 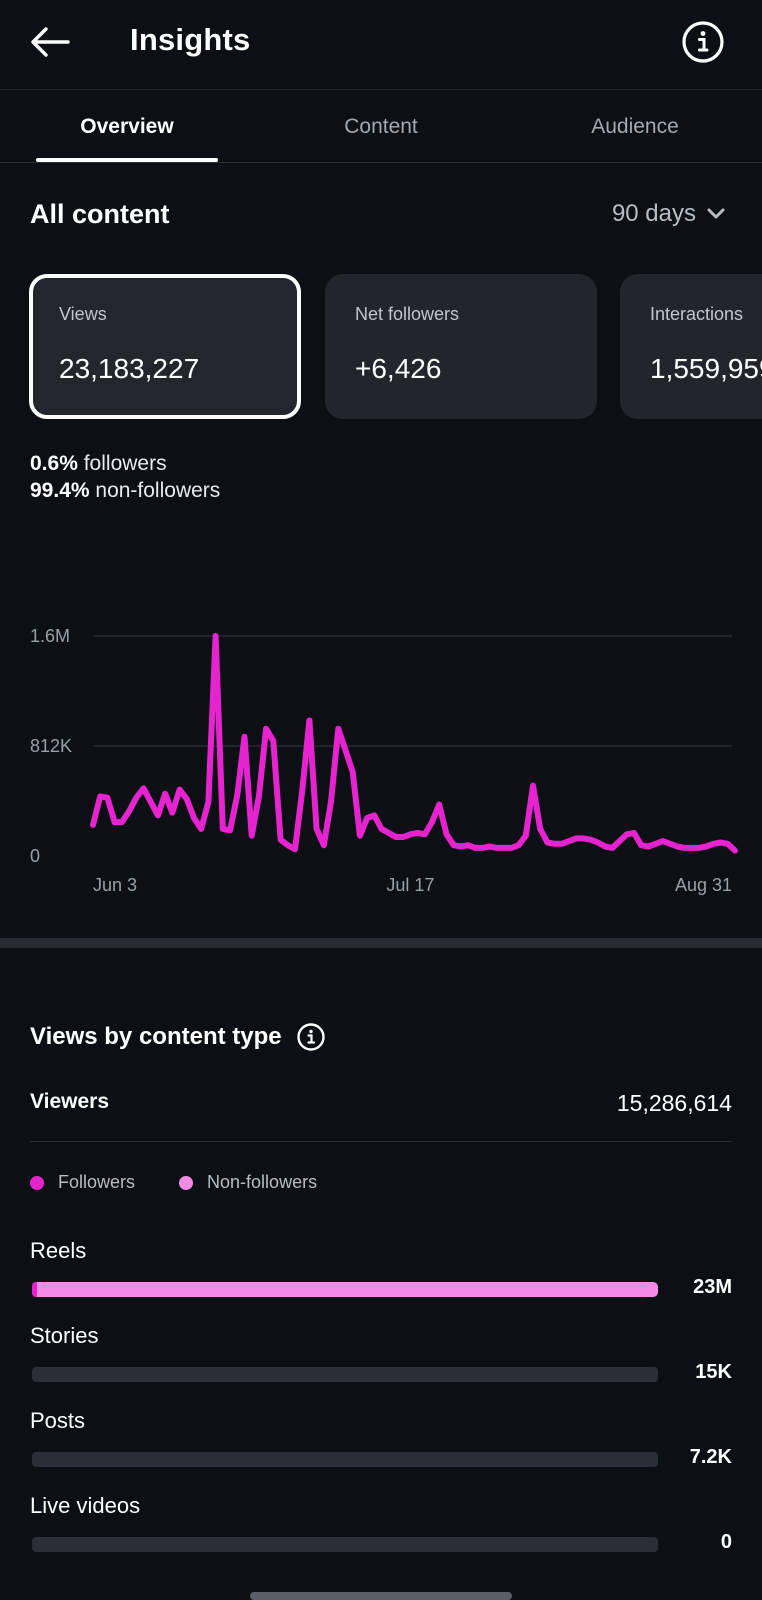 What do you see at coordinates (58, 1250) in the screenshot?
I see `content-type-label: Reels` at bounding box center [58, 1250].